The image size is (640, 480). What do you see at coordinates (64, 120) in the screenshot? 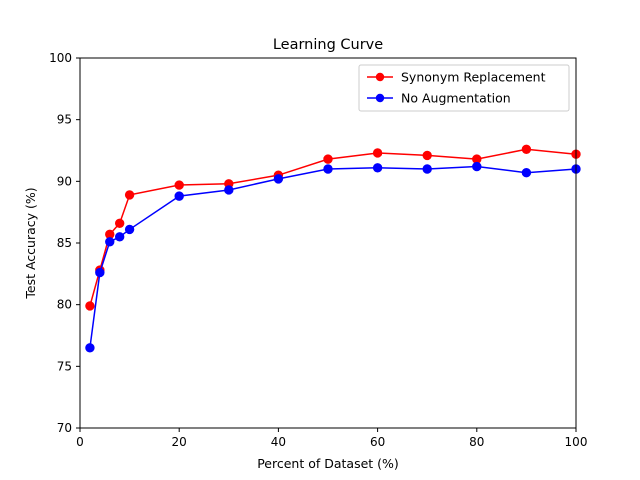
I see `y-tick-label: 95` at bounding box center [64, 120].